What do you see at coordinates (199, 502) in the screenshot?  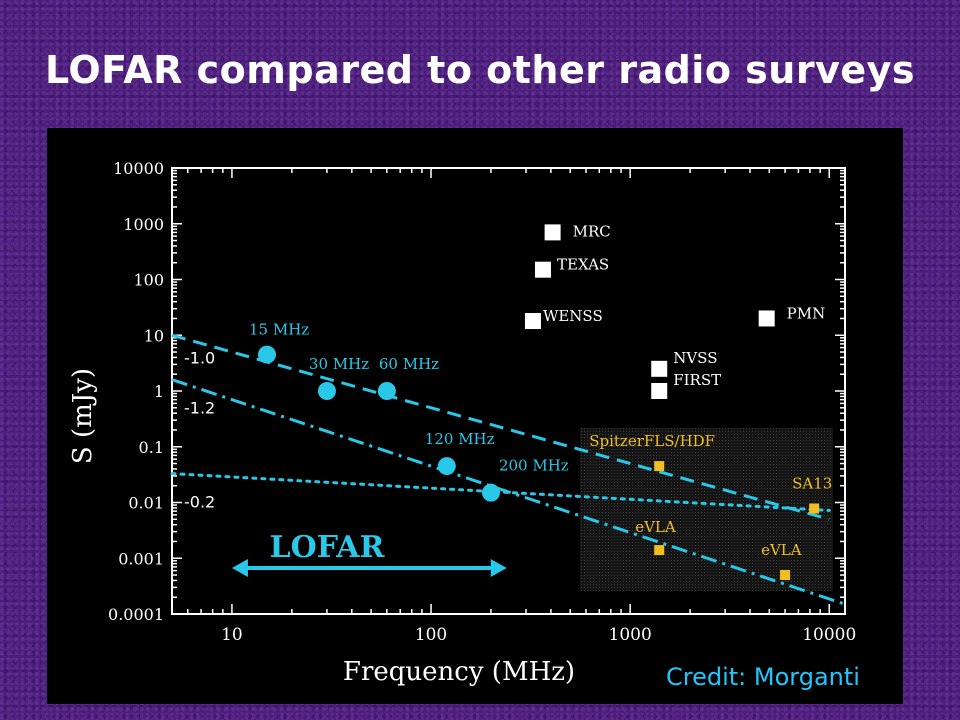 I see `spectral-index-label: -0.2` at bounding box center [199, 502].